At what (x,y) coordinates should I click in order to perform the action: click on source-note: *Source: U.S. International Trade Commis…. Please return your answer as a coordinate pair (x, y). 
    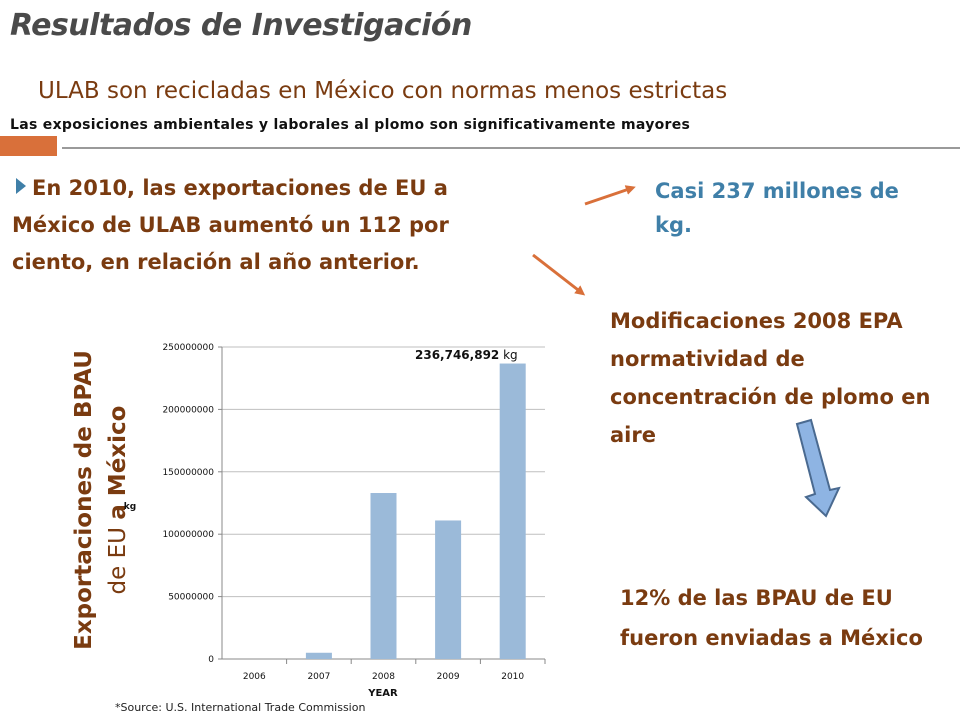
    Looking at the image, I should click on (240, 707).